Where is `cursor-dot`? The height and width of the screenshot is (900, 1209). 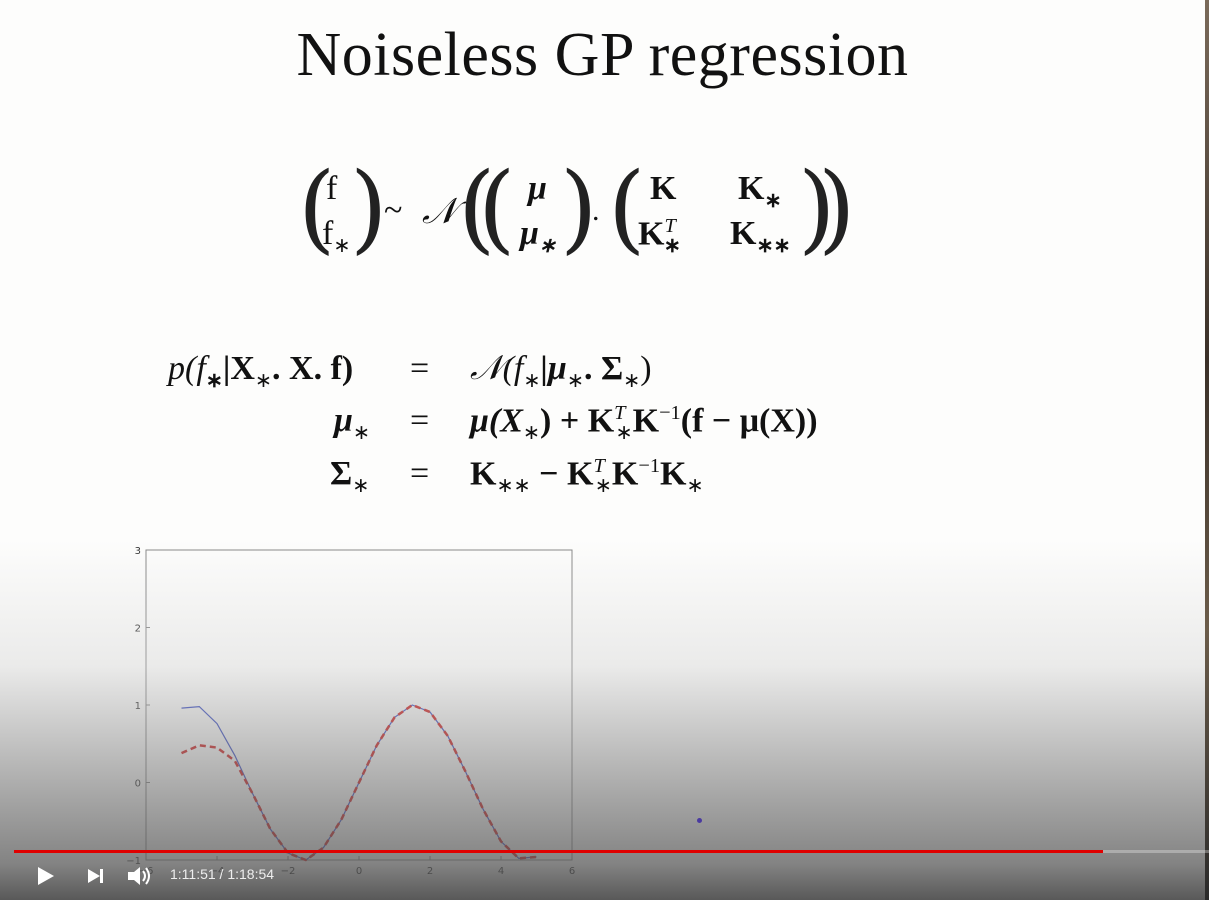
cursor-dot is located at coordinates (699, 820).